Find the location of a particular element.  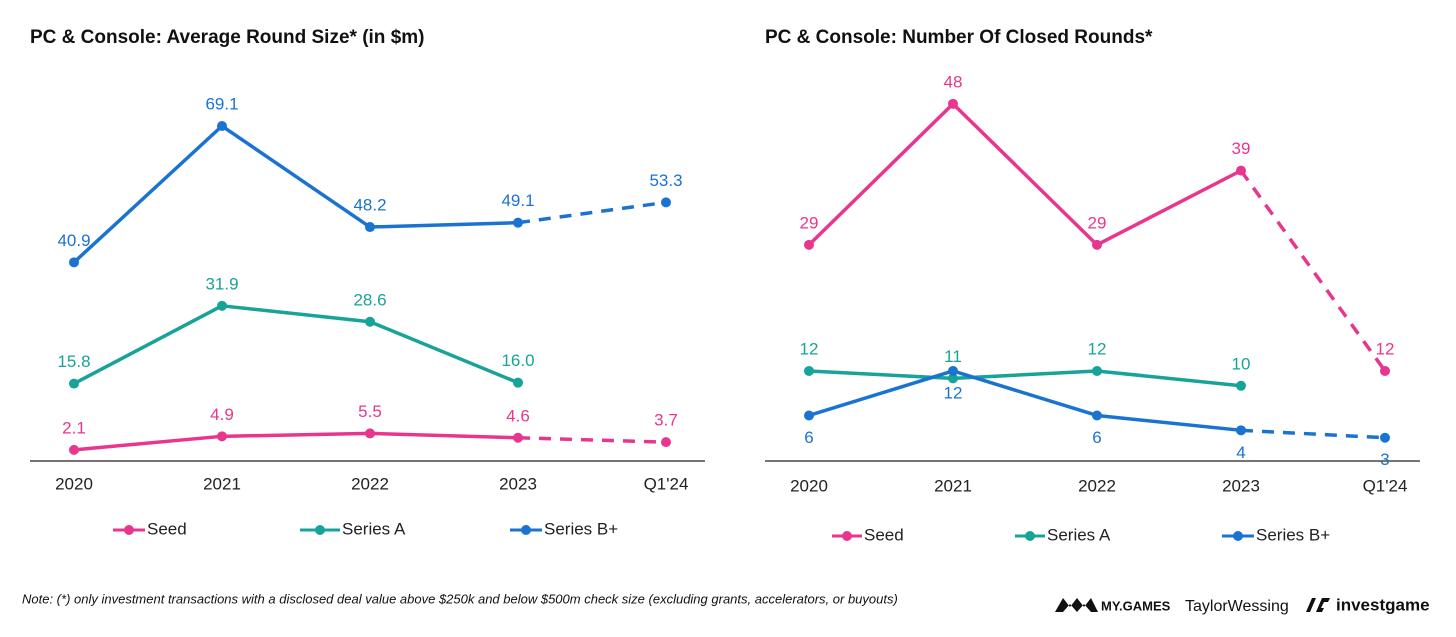

data-label: 5.5 is located at coordinates (370, 411).